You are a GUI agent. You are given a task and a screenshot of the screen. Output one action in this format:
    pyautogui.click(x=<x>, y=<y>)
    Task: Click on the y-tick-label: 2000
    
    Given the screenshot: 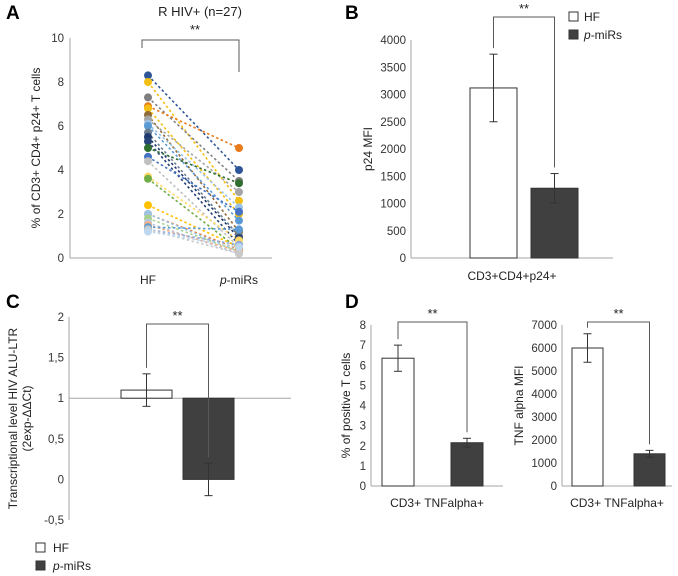 What is the action you would take?
    pyautogui.click(x=544, y=441)
    